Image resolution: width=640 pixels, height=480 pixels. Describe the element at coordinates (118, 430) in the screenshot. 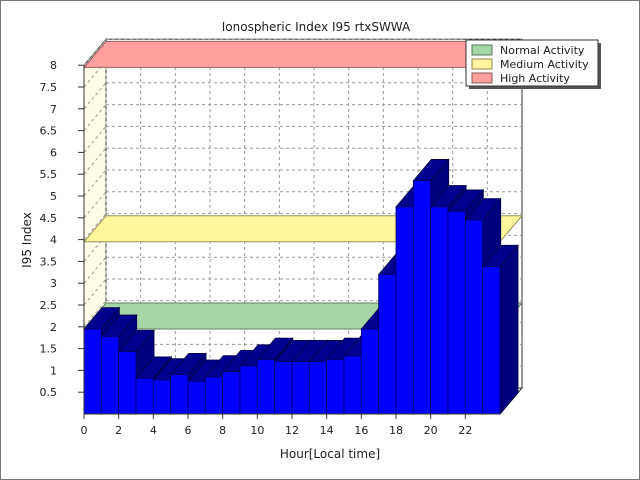

I see `x-tick-label: 2` at that location.